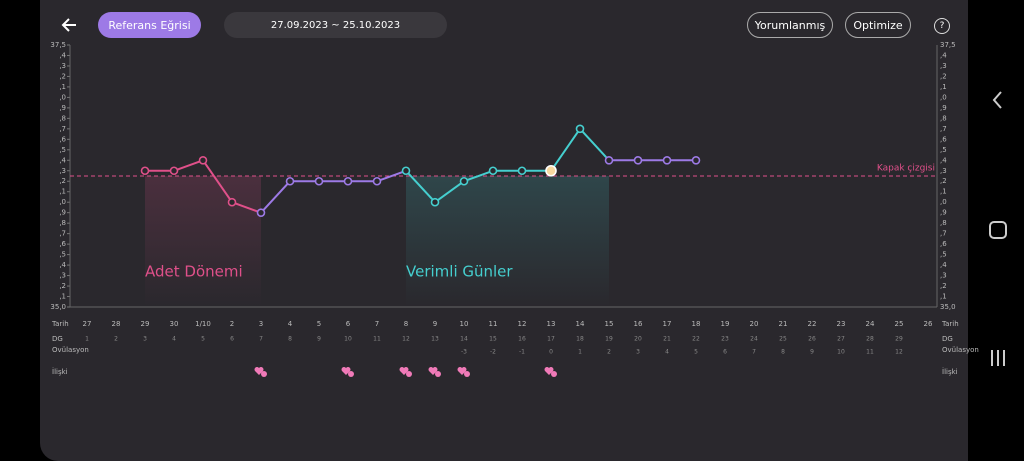 This screenshot has height=461, width=1024. What do you see at coordinates (145, 324) in the screenshot?
I see `x-tick-label: 29` at bounding box center [145, 324].